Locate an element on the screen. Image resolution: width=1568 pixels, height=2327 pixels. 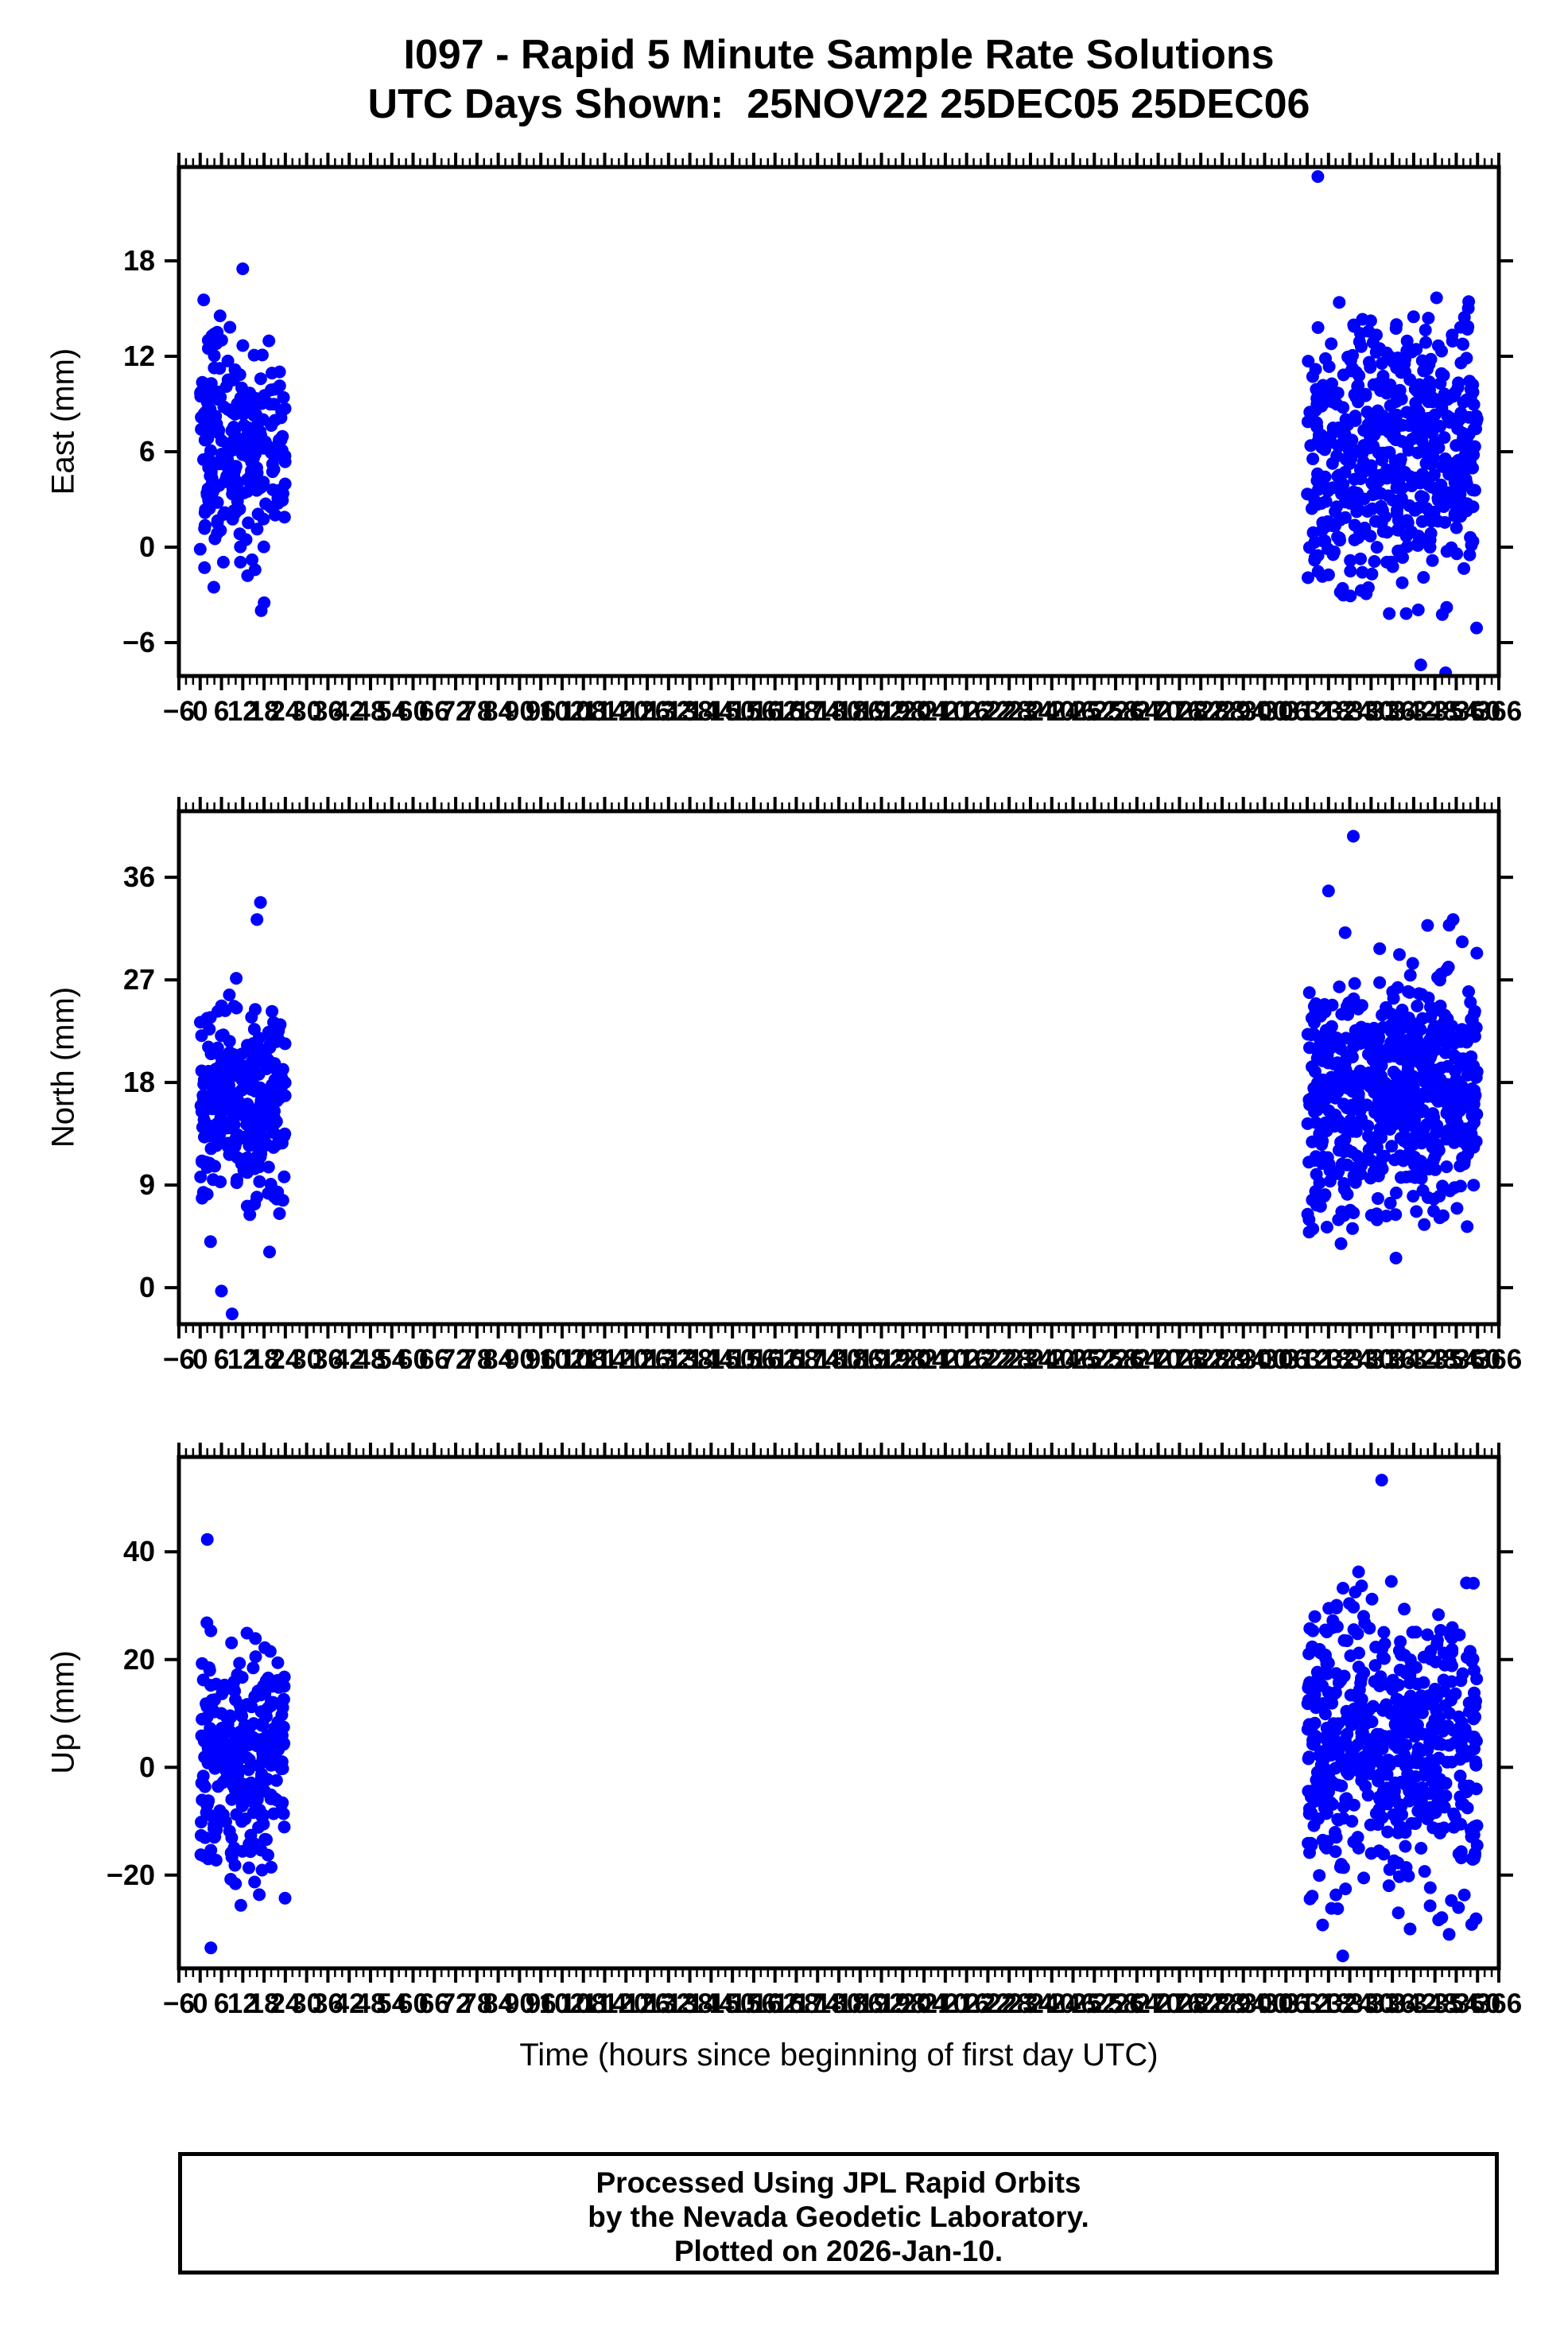
x-tick-label: 312 is located at coordinates (1307, 711).